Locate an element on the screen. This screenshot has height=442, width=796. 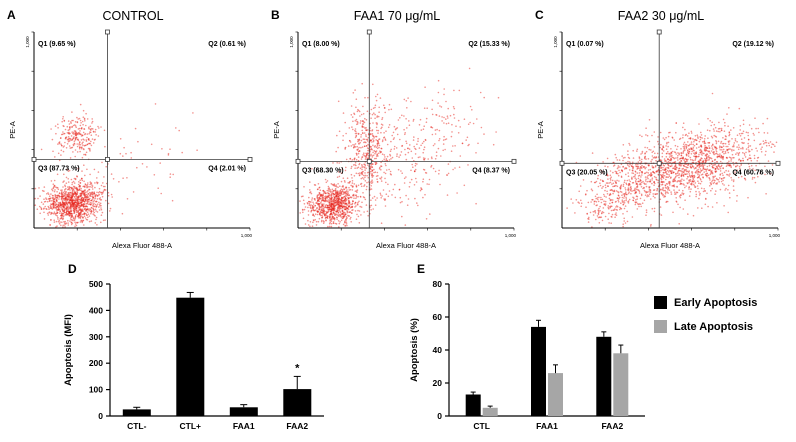
panel-C-letter: C is located at coordinates (539, 15).